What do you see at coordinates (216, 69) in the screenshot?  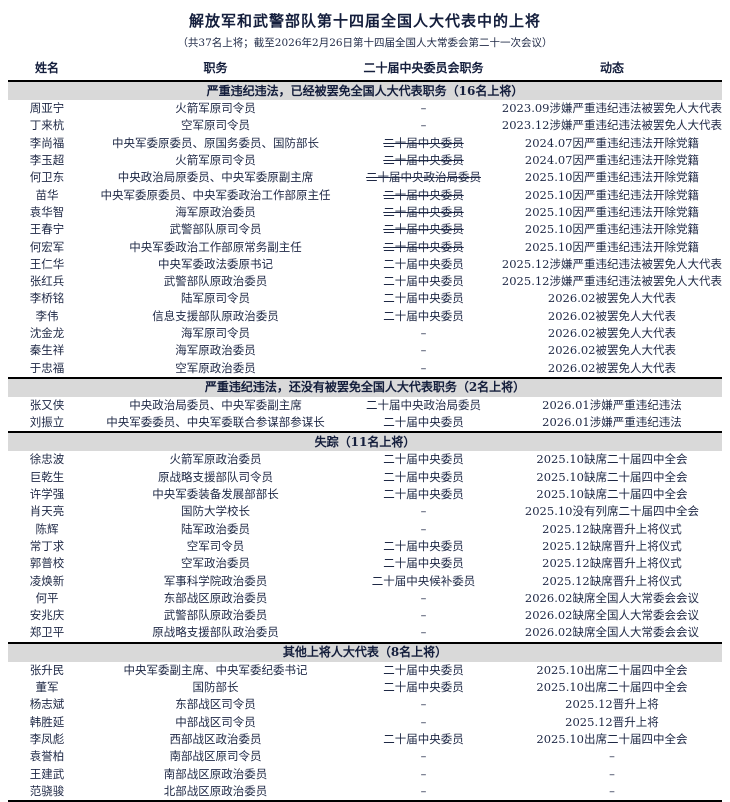 I see `column-header-position: 职务` at bounding box center [216, 69].